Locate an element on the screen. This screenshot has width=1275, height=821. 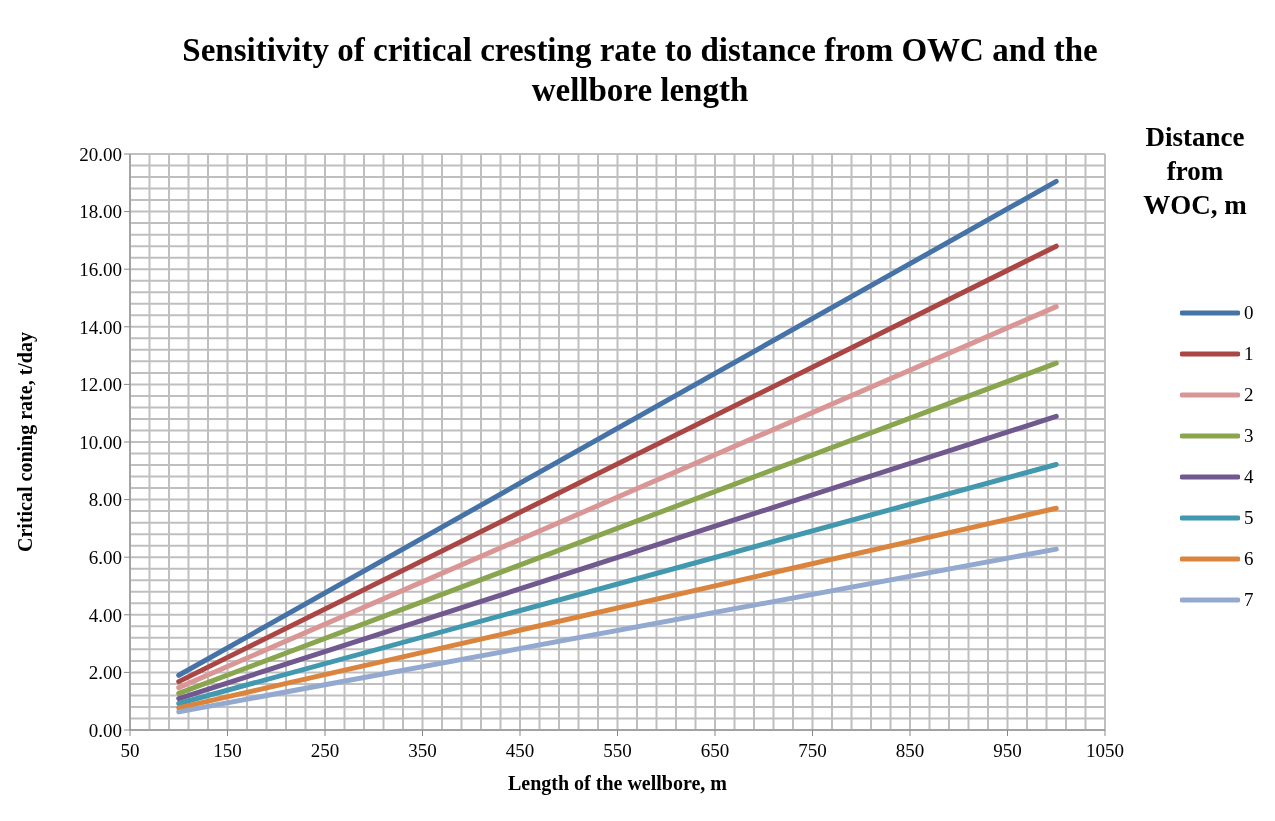
y-tick-label: 16.00 is located at coordinates (100, 269).